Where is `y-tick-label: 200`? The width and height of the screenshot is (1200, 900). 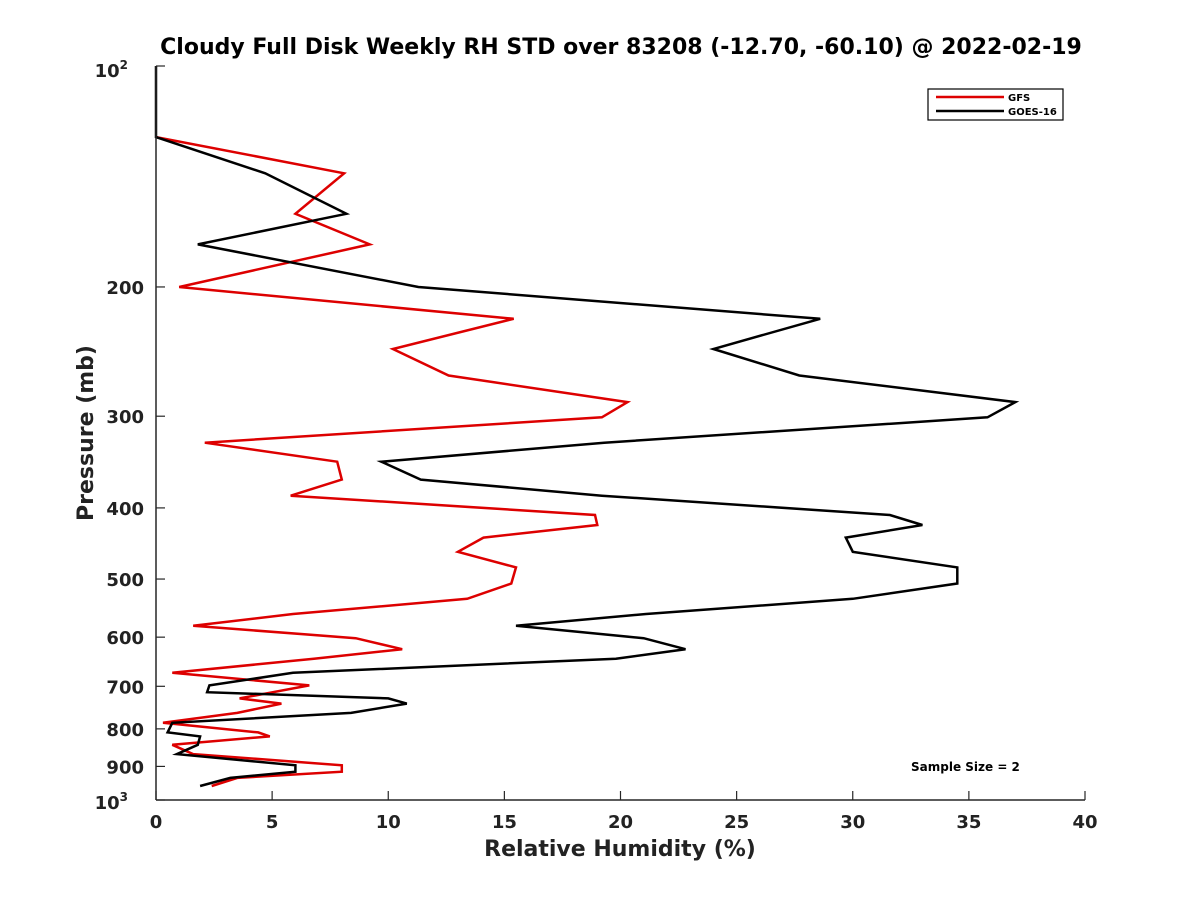
y-tick-label: 200 is located at coordinates (125, 288).